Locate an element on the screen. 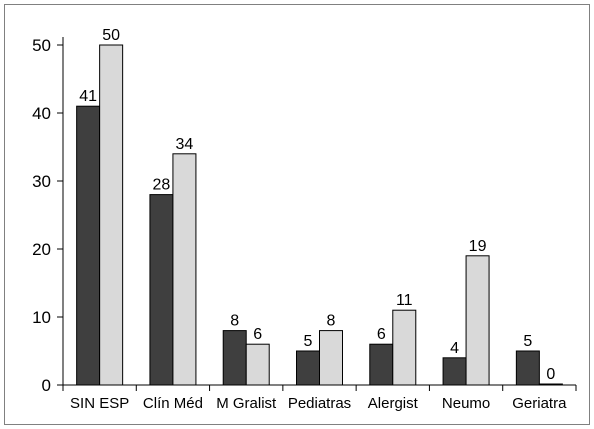 The height and width of the screenshot is (429, 594). x-category-label: M Gralist is located at coordinates (246, 403).